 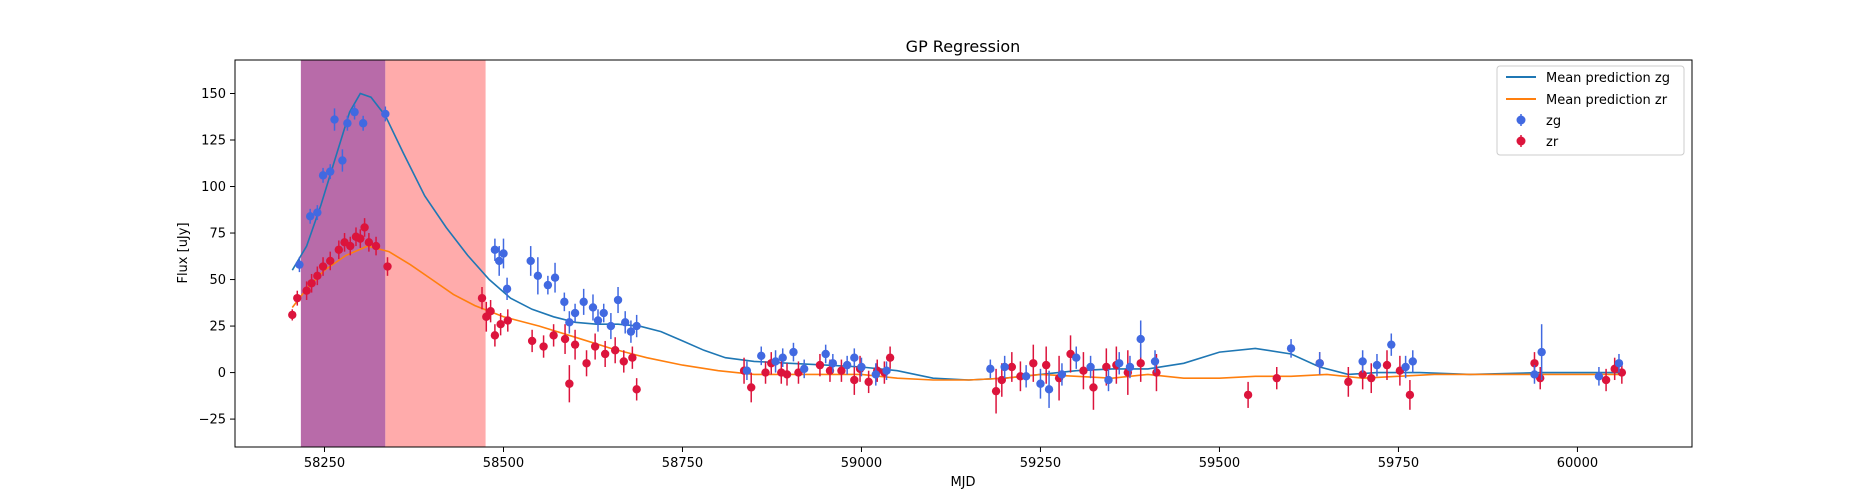 I want to click on legend-label-zr-points: zr, so click(x=1552, y=142).